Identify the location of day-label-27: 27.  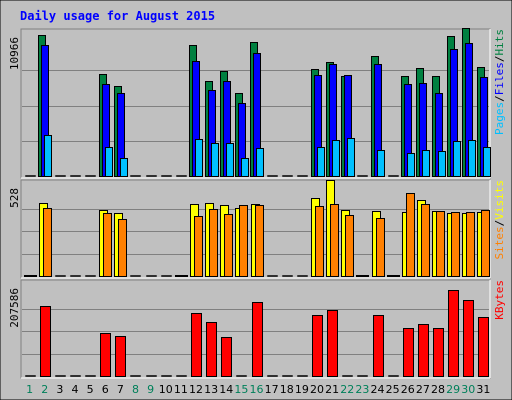
(423, 389).